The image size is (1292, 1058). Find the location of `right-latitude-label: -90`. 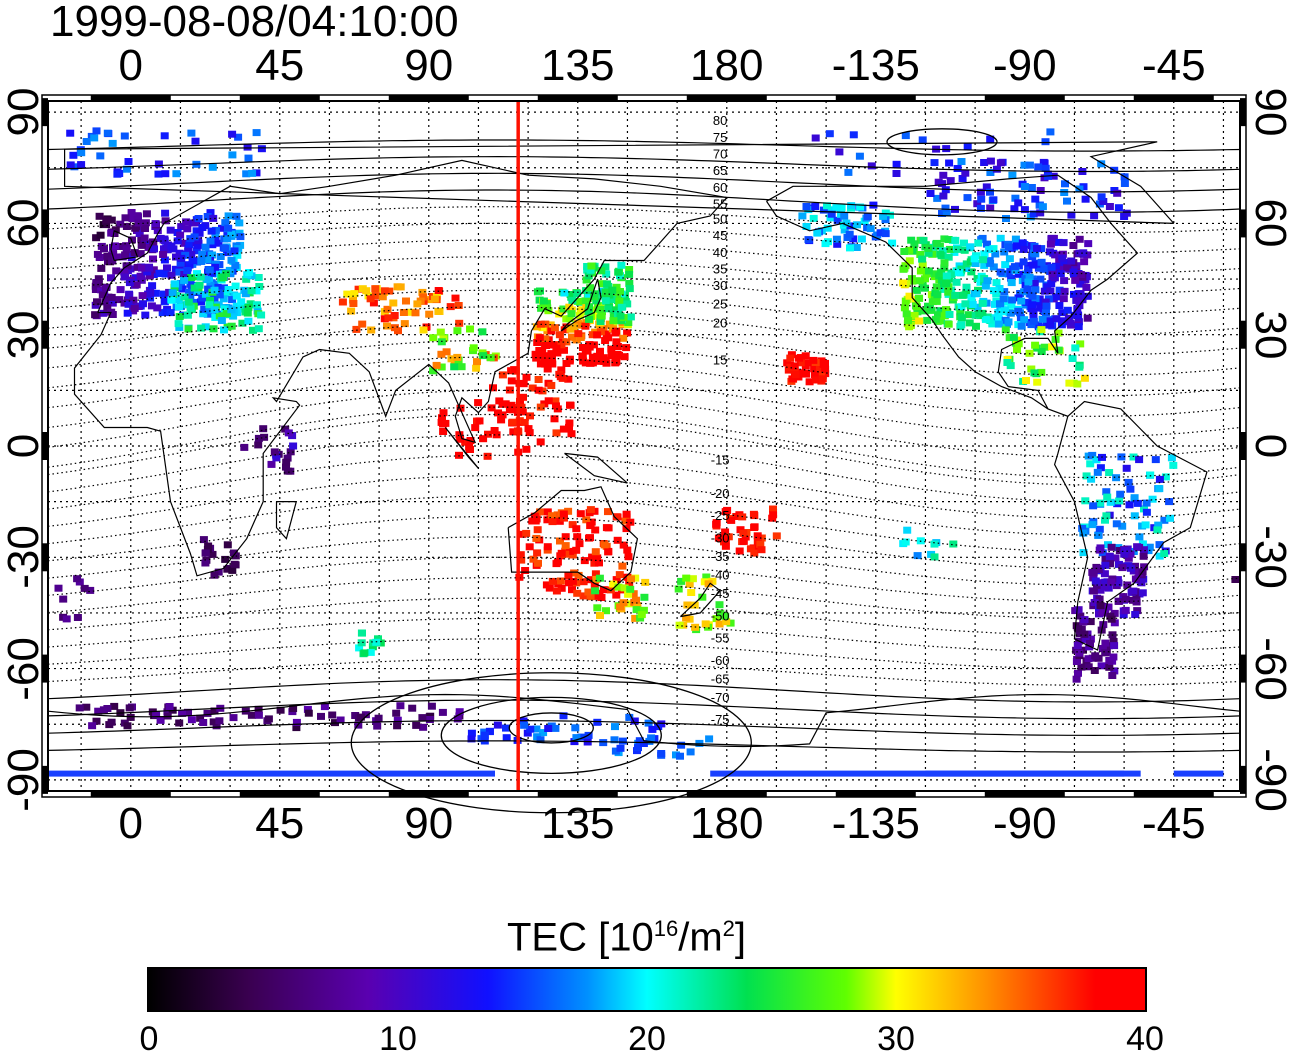

right-latitude-label: -90 is located at coordinates (1269, 780).